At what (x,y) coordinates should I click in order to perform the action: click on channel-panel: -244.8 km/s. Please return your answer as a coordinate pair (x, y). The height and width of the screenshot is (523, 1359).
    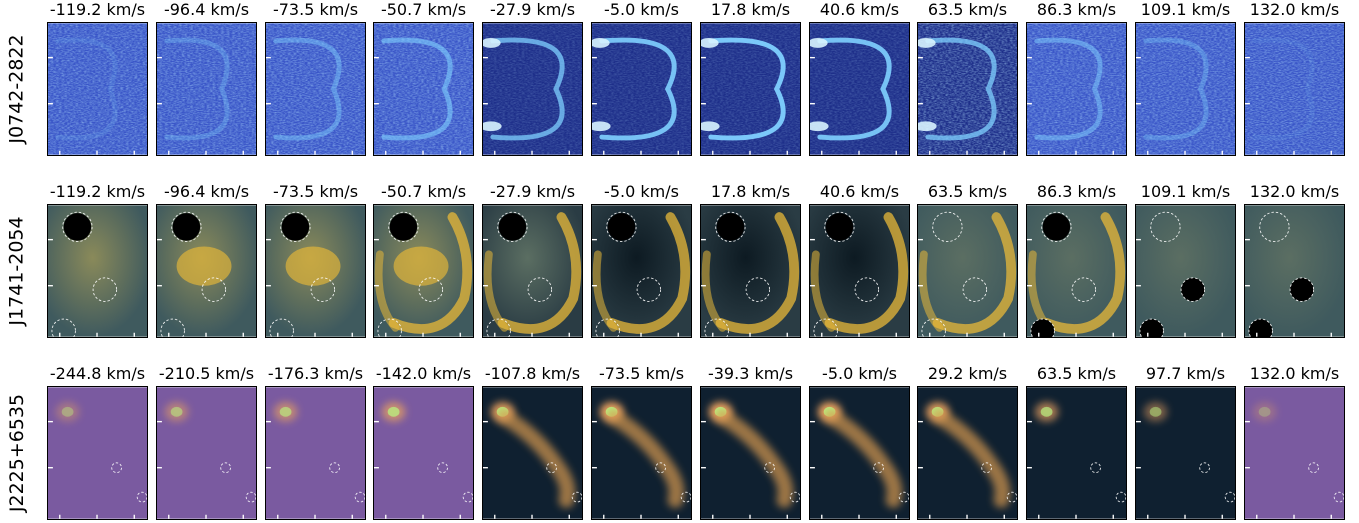
    Looking at the image, I should click on (97, 442).